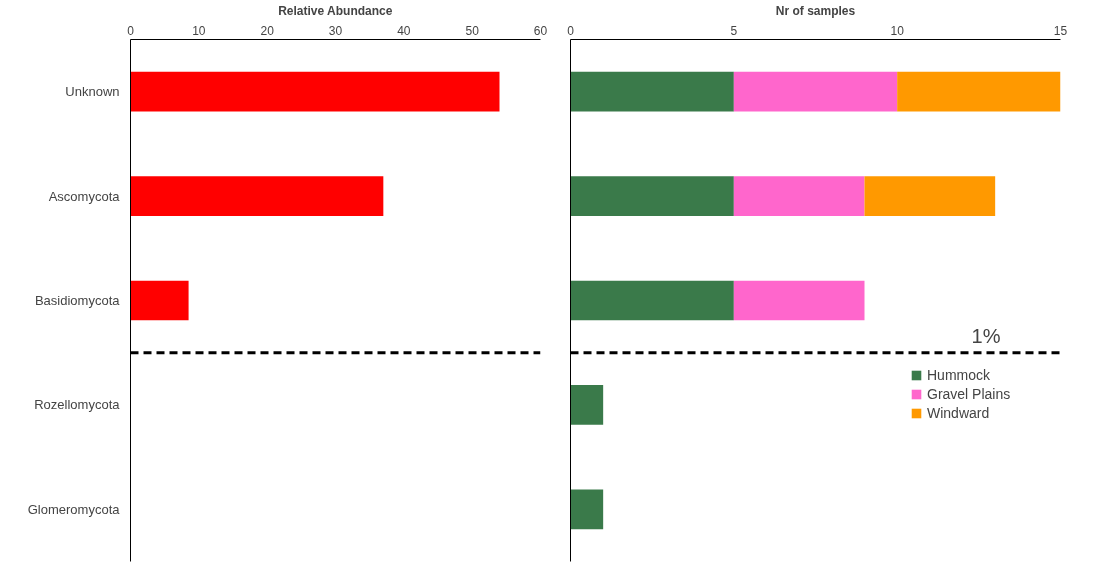 This screenshot has width=1100, height=574. What do you see at coordinates (267, 30) in the screenshot?
I see `x-tick-label: 20` at bounding box center [267, 30].